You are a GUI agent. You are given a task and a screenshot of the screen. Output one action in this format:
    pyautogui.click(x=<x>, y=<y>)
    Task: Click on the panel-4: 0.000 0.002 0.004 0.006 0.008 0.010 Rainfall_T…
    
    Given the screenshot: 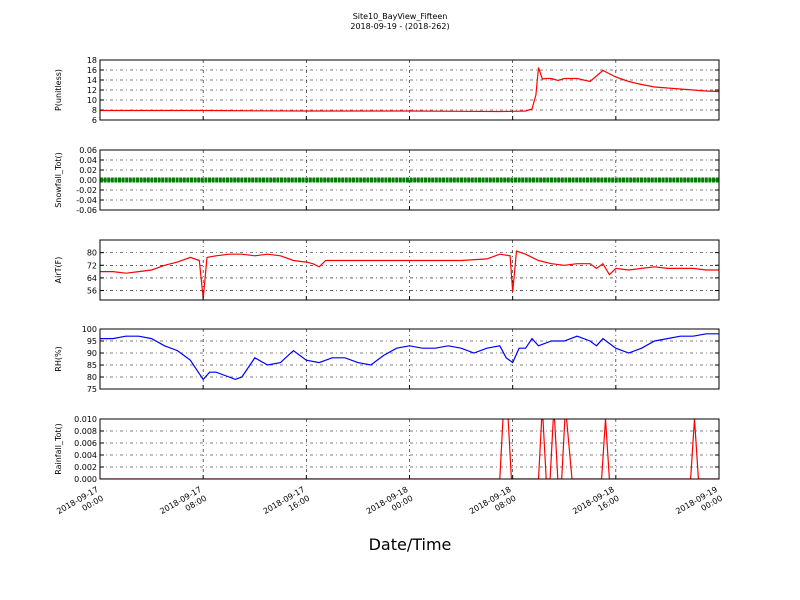 What is the action you would take?
    pyautogui.click(x=387, y=449)
    